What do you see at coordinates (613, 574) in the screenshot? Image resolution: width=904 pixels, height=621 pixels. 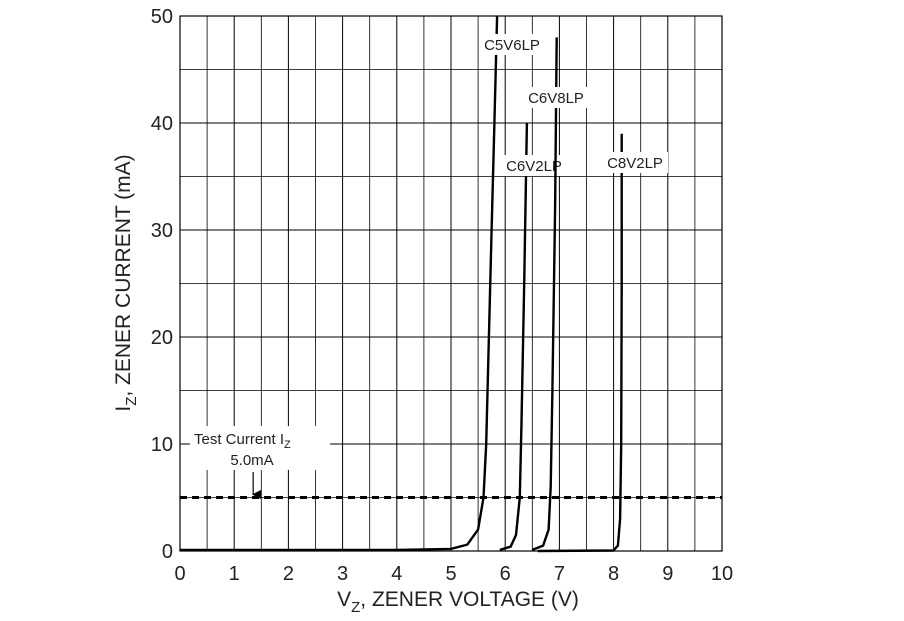 I see `x-tick-label: 8` at bounding box center [613, 574].